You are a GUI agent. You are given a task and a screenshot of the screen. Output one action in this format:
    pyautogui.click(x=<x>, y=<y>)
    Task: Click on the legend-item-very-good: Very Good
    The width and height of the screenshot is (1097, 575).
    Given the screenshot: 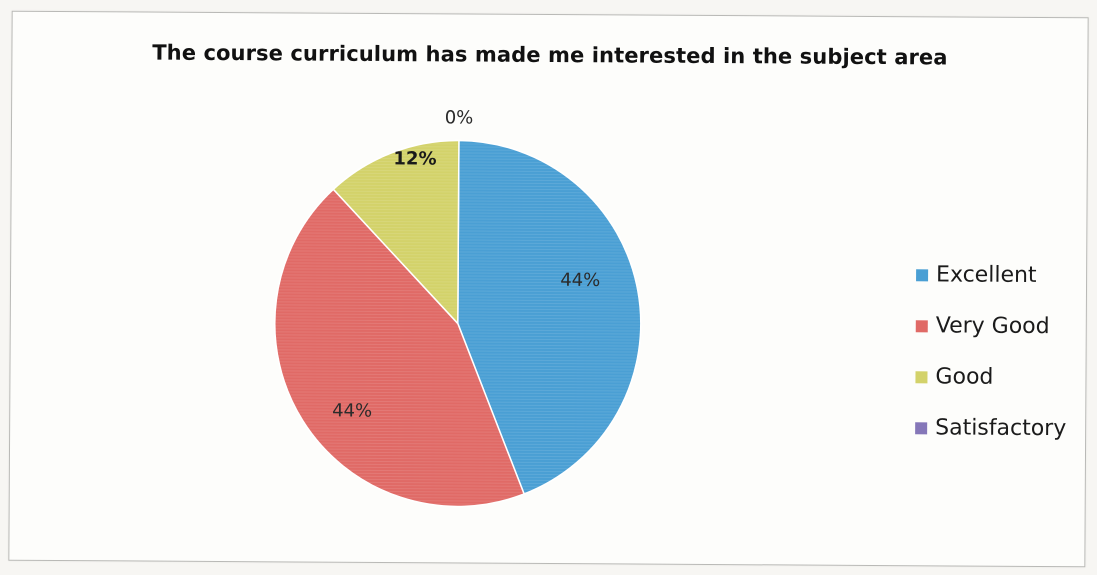 What is the action you would take?
    pyautogui.click(x=1000, y=326)
    